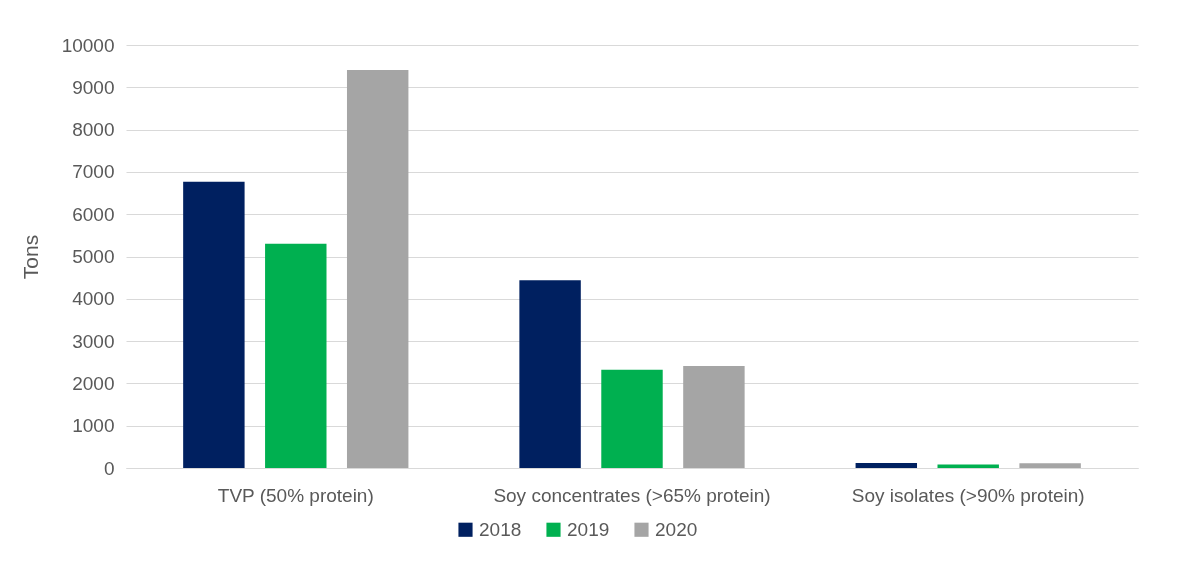 The image size is (1199, 580). Describe the element at coordinates (500, 529) in the screenshot. I see `legend-label: 2018` at that location.